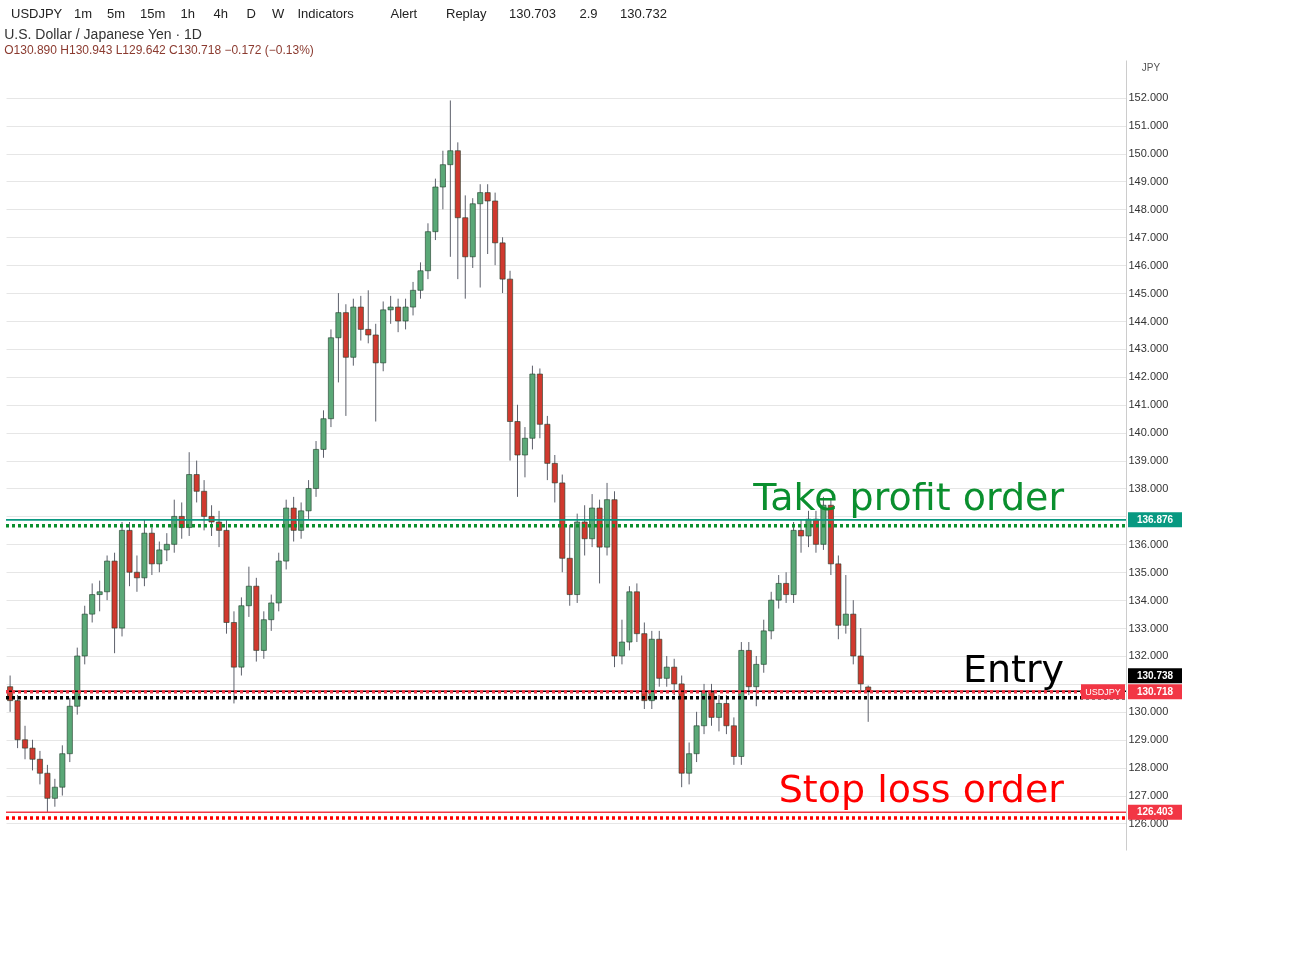 The height and width of the screenshot is (960, 1294). What do you see at coordinates (1148, 655) in the screenshot?
I see `y-tick-label: 132.000` at bounding box center [1148, 655].